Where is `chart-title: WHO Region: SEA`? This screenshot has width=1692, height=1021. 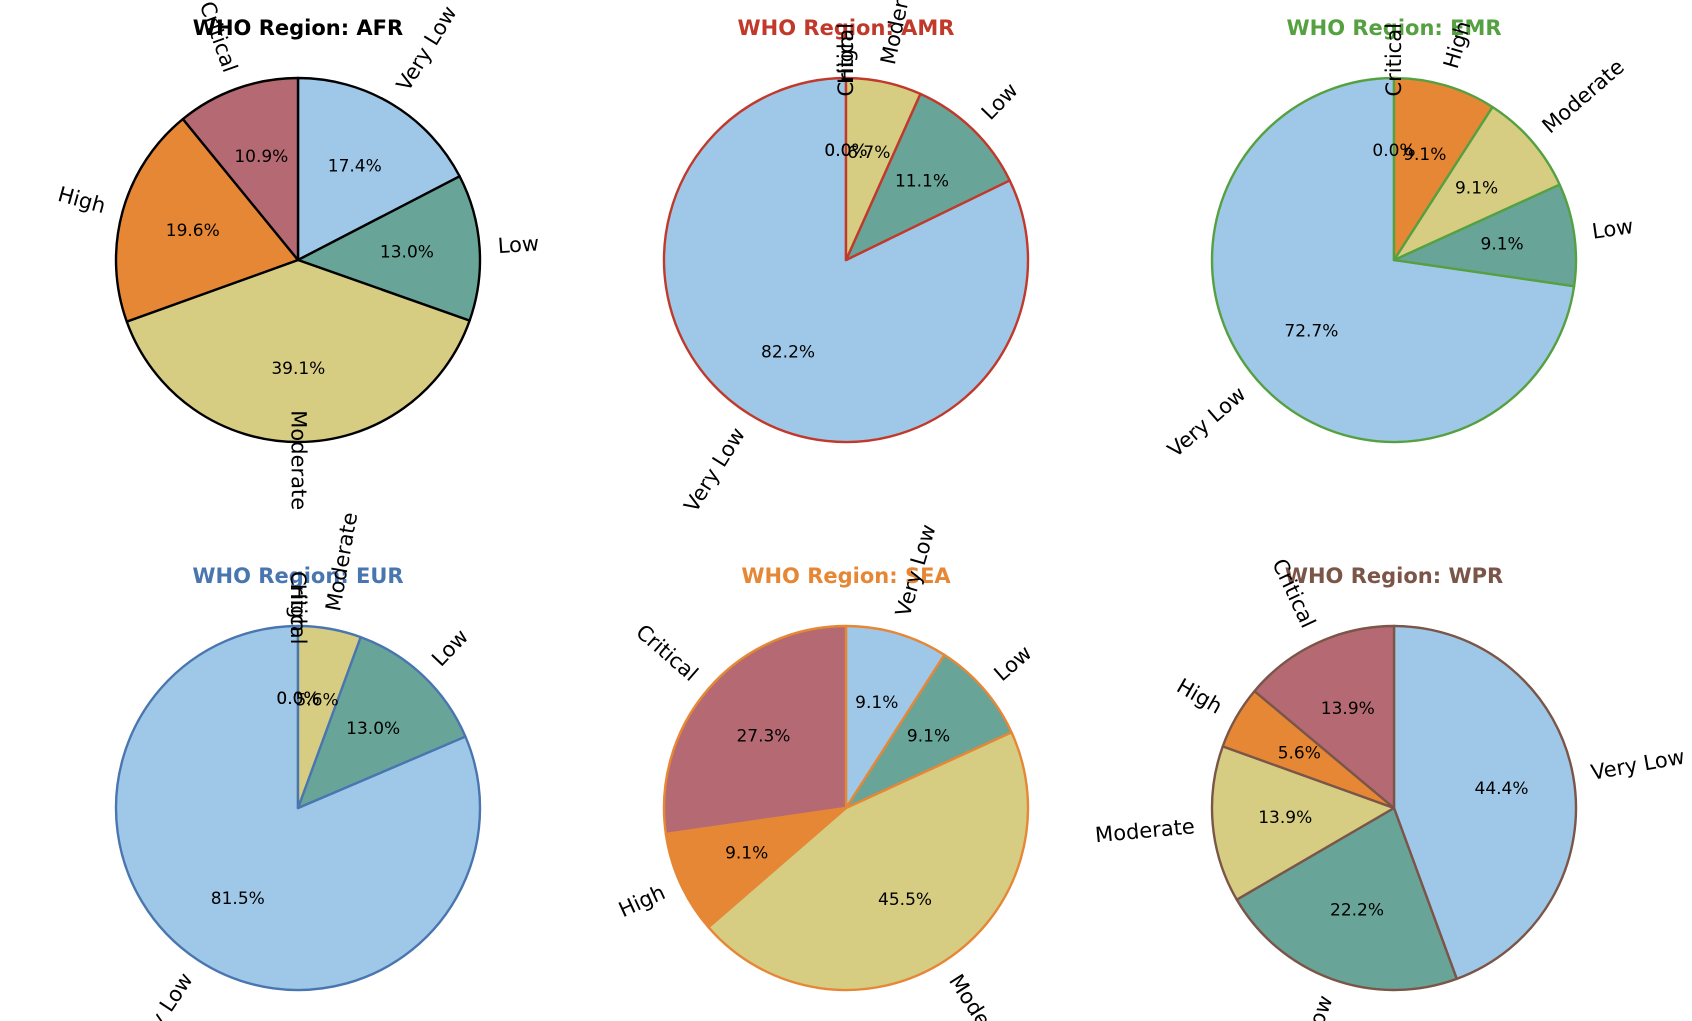
chart-title: WHO Region: SEA is located at coordinates (846, 576).